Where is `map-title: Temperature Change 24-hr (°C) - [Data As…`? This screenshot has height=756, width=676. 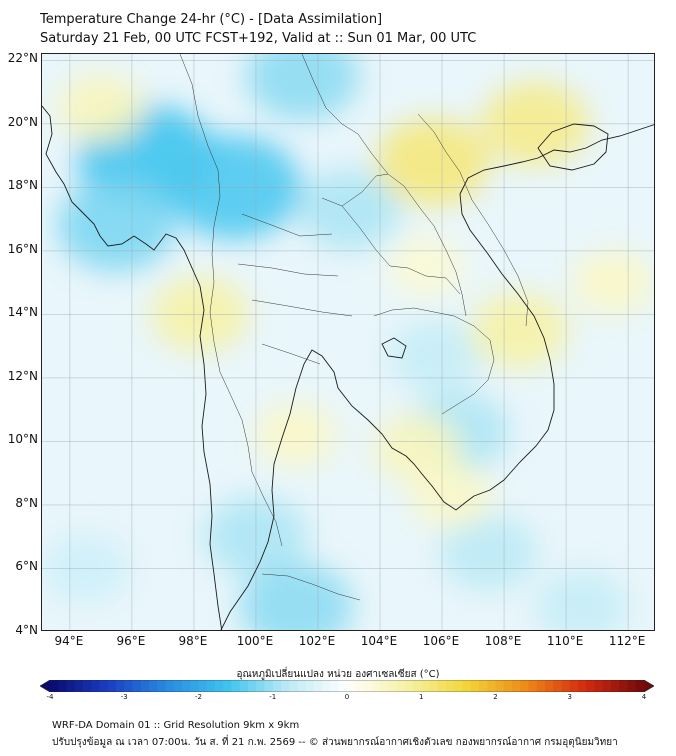 map-title: Temperature Change 24-hr (°C) - [Data As… is located at coordinates (211, 19).